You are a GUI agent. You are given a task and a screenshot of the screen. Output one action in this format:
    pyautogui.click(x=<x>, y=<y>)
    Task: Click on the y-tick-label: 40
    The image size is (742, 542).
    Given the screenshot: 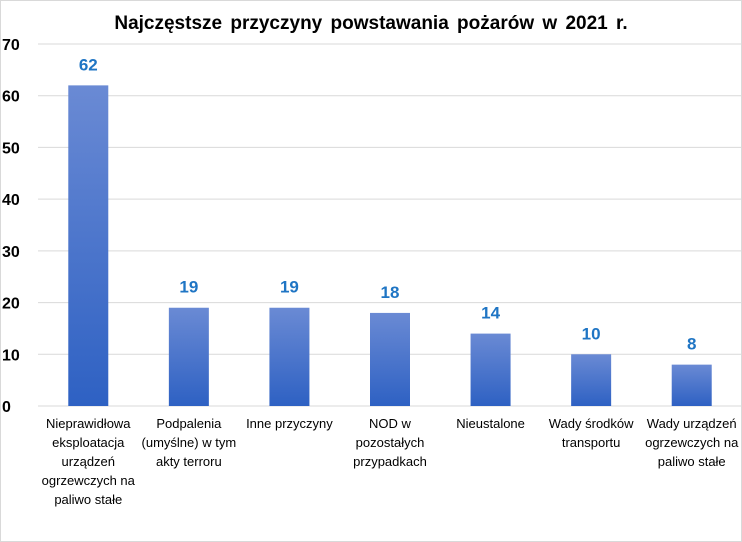 What is the action you would take?
    pyautogui.click(x=11, y=200)
    